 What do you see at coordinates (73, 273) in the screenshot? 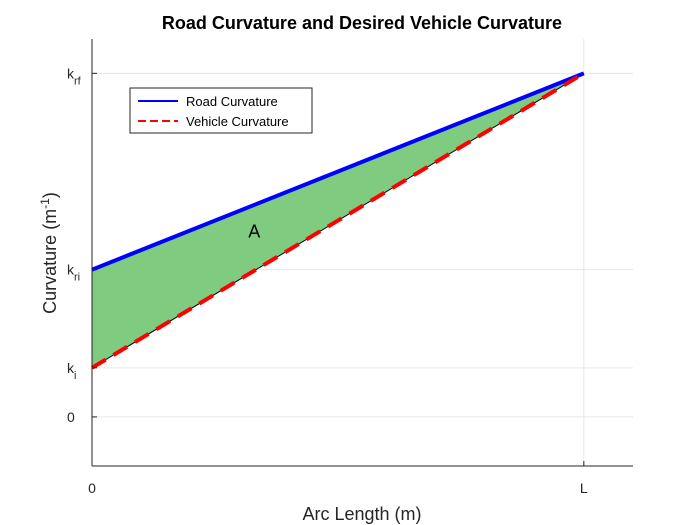
I see `y-tick-label-2: kri` at bounding box center [73, 273].